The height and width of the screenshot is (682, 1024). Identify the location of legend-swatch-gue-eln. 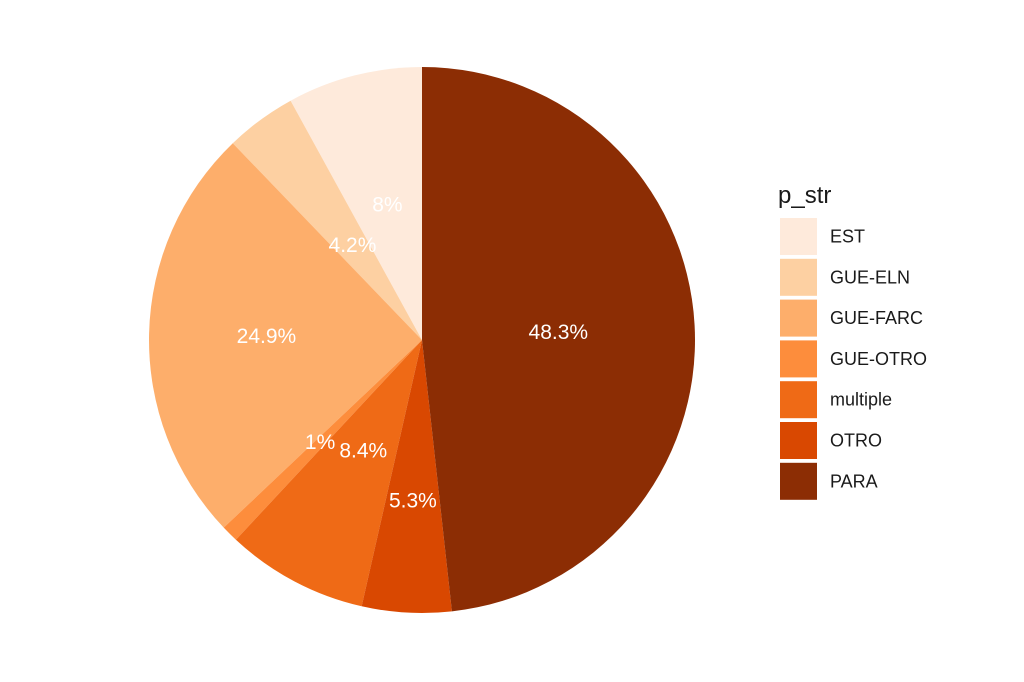
(798, 277).